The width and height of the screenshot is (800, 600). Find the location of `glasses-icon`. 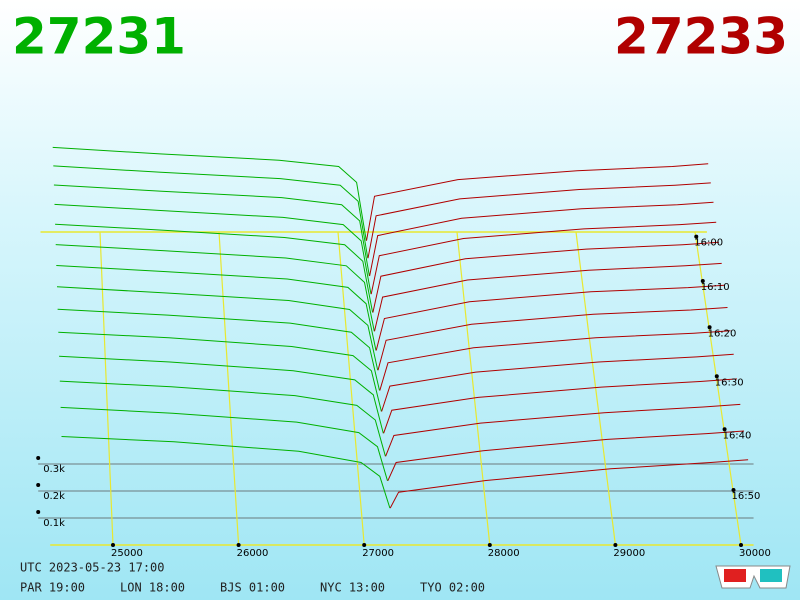

glasses-icon is located at coordinates (753, 577).